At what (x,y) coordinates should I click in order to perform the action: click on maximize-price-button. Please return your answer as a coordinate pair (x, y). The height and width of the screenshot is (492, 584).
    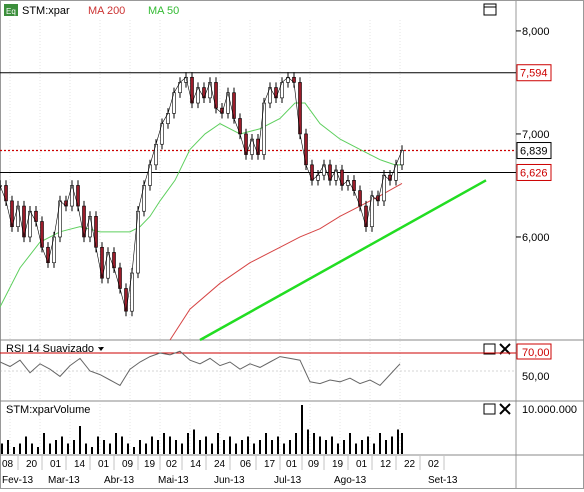
    Looking at the image, I should click on (490, 9).